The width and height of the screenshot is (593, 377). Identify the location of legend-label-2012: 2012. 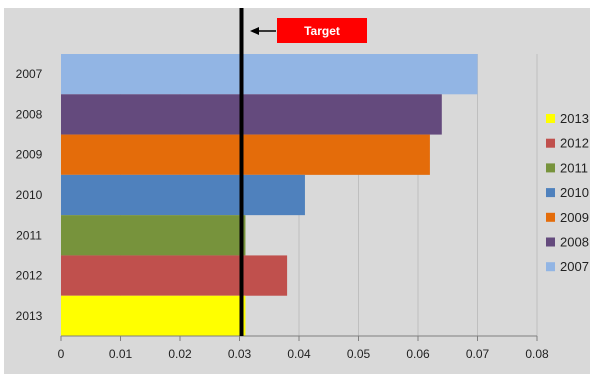
(574, 143).